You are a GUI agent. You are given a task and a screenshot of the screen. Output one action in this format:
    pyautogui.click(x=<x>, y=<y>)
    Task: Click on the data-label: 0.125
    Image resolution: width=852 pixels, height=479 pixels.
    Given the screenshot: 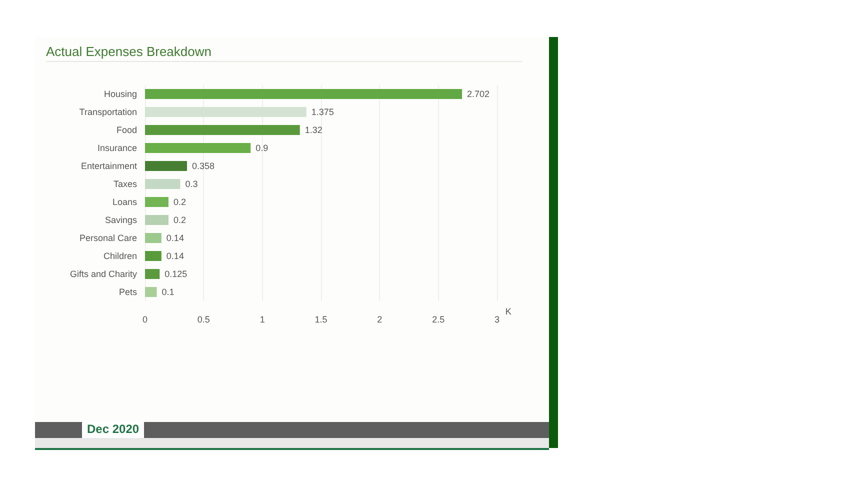 What is the action you would take?
    pyautogui.click(x=176, y=274)
    